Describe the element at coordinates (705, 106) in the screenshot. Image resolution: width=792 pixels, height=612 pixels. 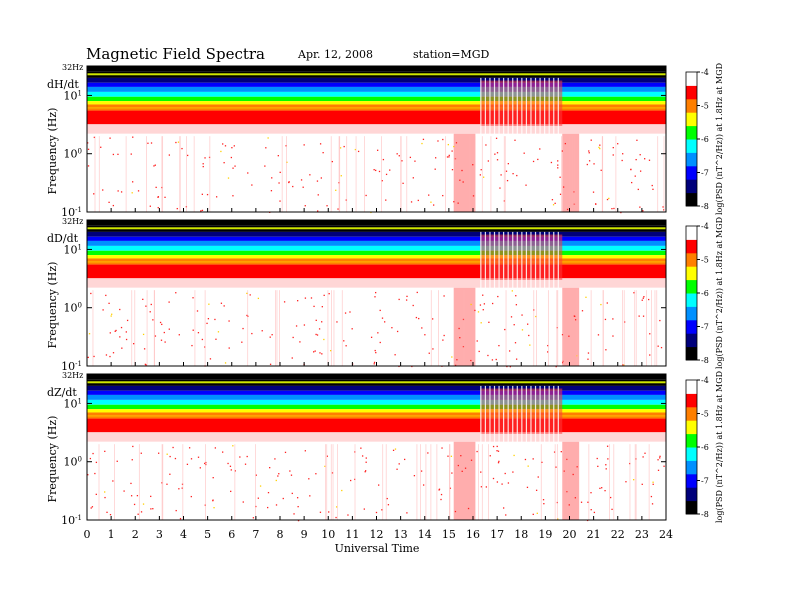
I see `colorbar-tick-label: -5` at that location.